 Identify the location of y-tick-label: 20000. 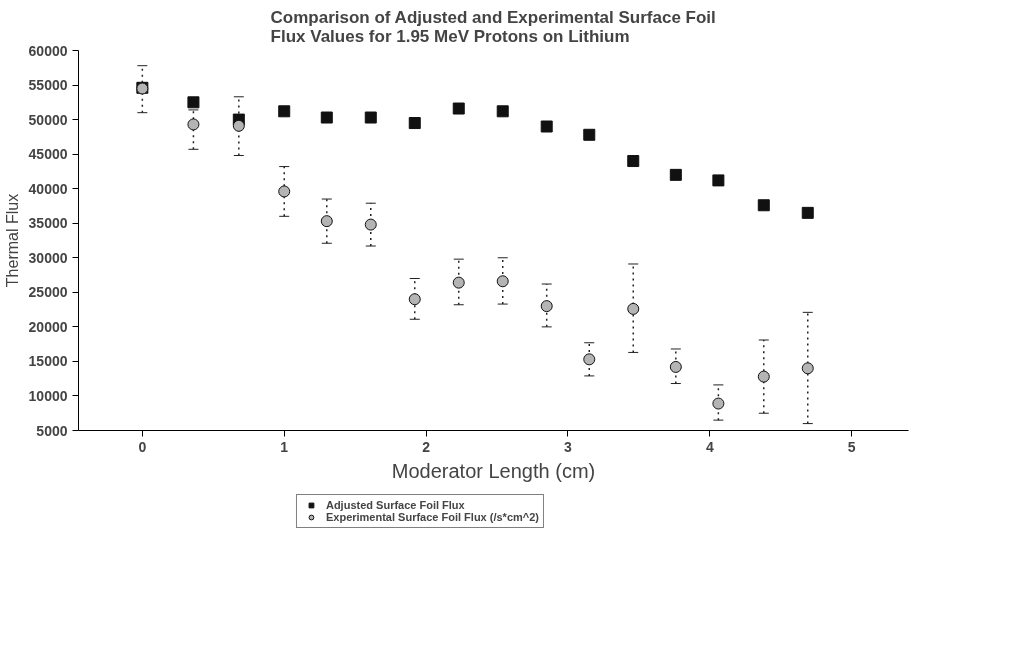
(48, 326).